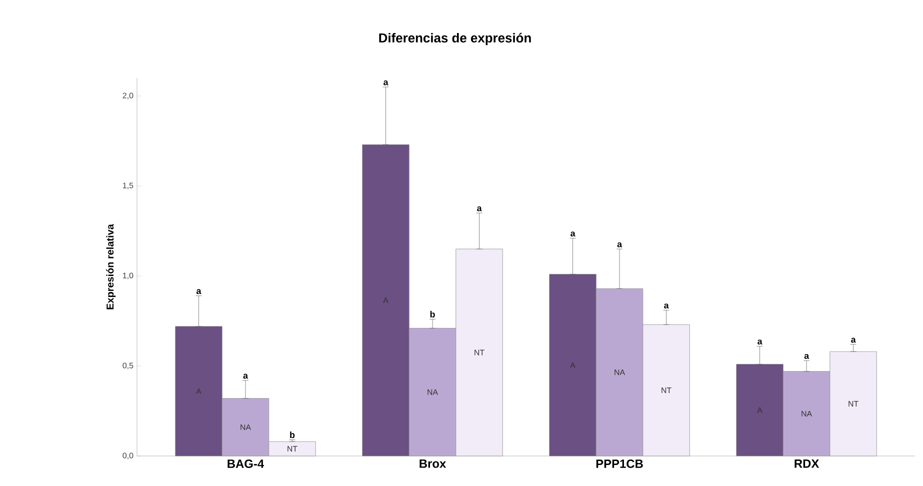 The image size is (923, 486). Describe the element at coordinates (619, 464) in the screenshot. I see `x-tick-label: PPP1CB` at that location.